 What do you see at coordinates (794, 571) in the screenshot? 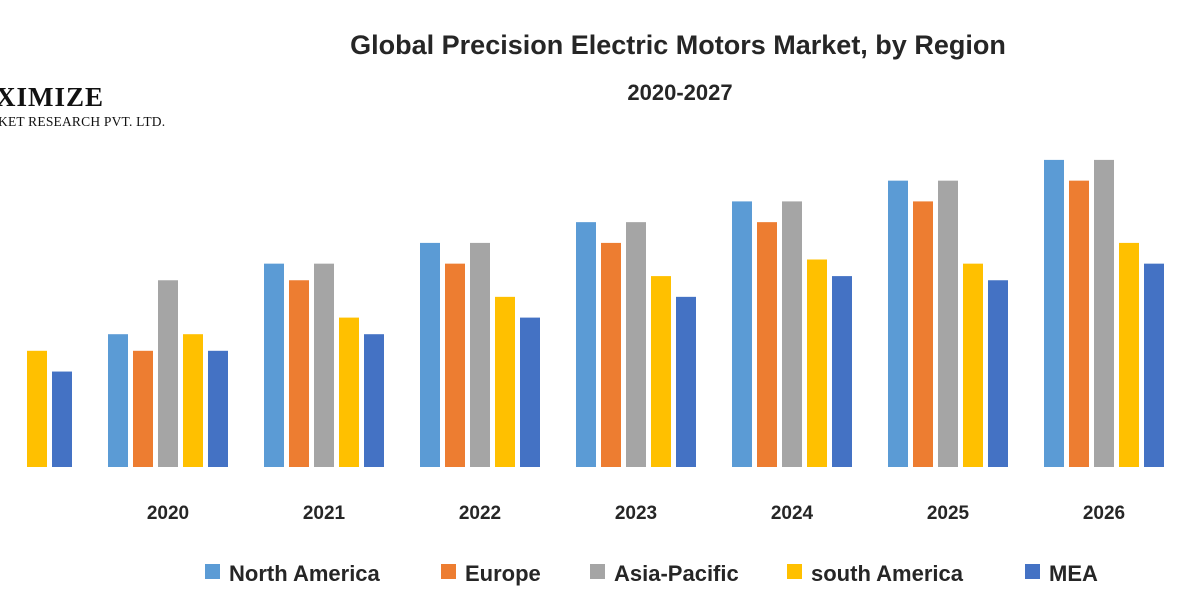
I see `legend-swatch-south-america` at bounding box center [794, 571].